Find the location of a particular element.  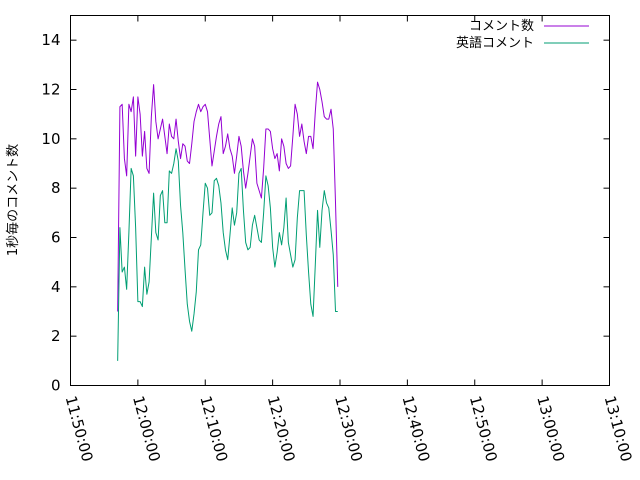

x-tick-label: 13:00:00 is located at coordinates (550, 429).